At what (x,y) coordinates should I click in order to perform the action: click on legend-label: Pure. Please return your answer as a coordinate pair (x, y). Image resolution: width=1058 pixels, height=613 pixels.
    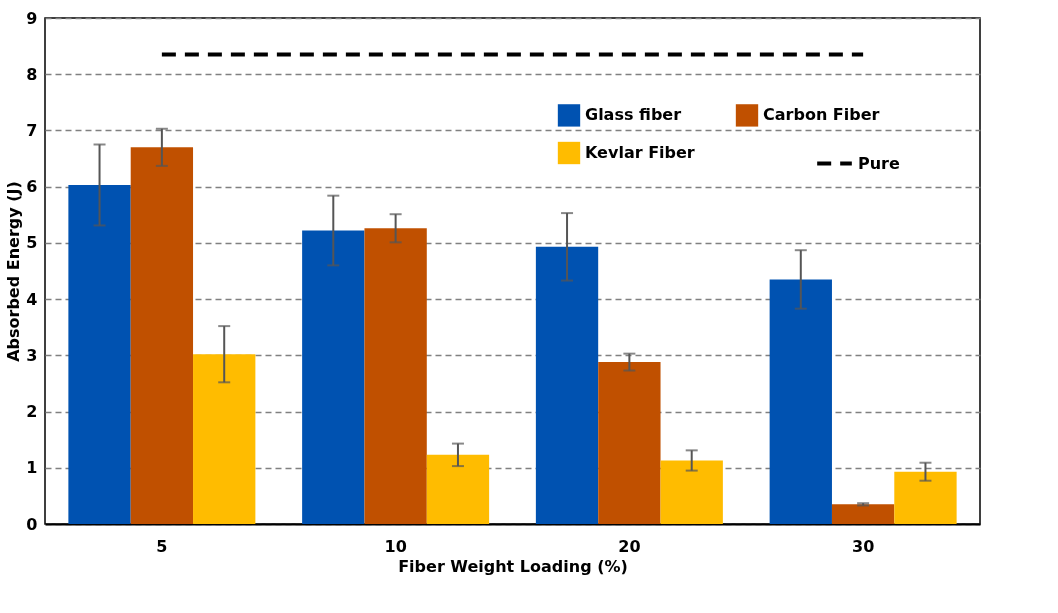
    Looking at the image, I should click on (879, 163).